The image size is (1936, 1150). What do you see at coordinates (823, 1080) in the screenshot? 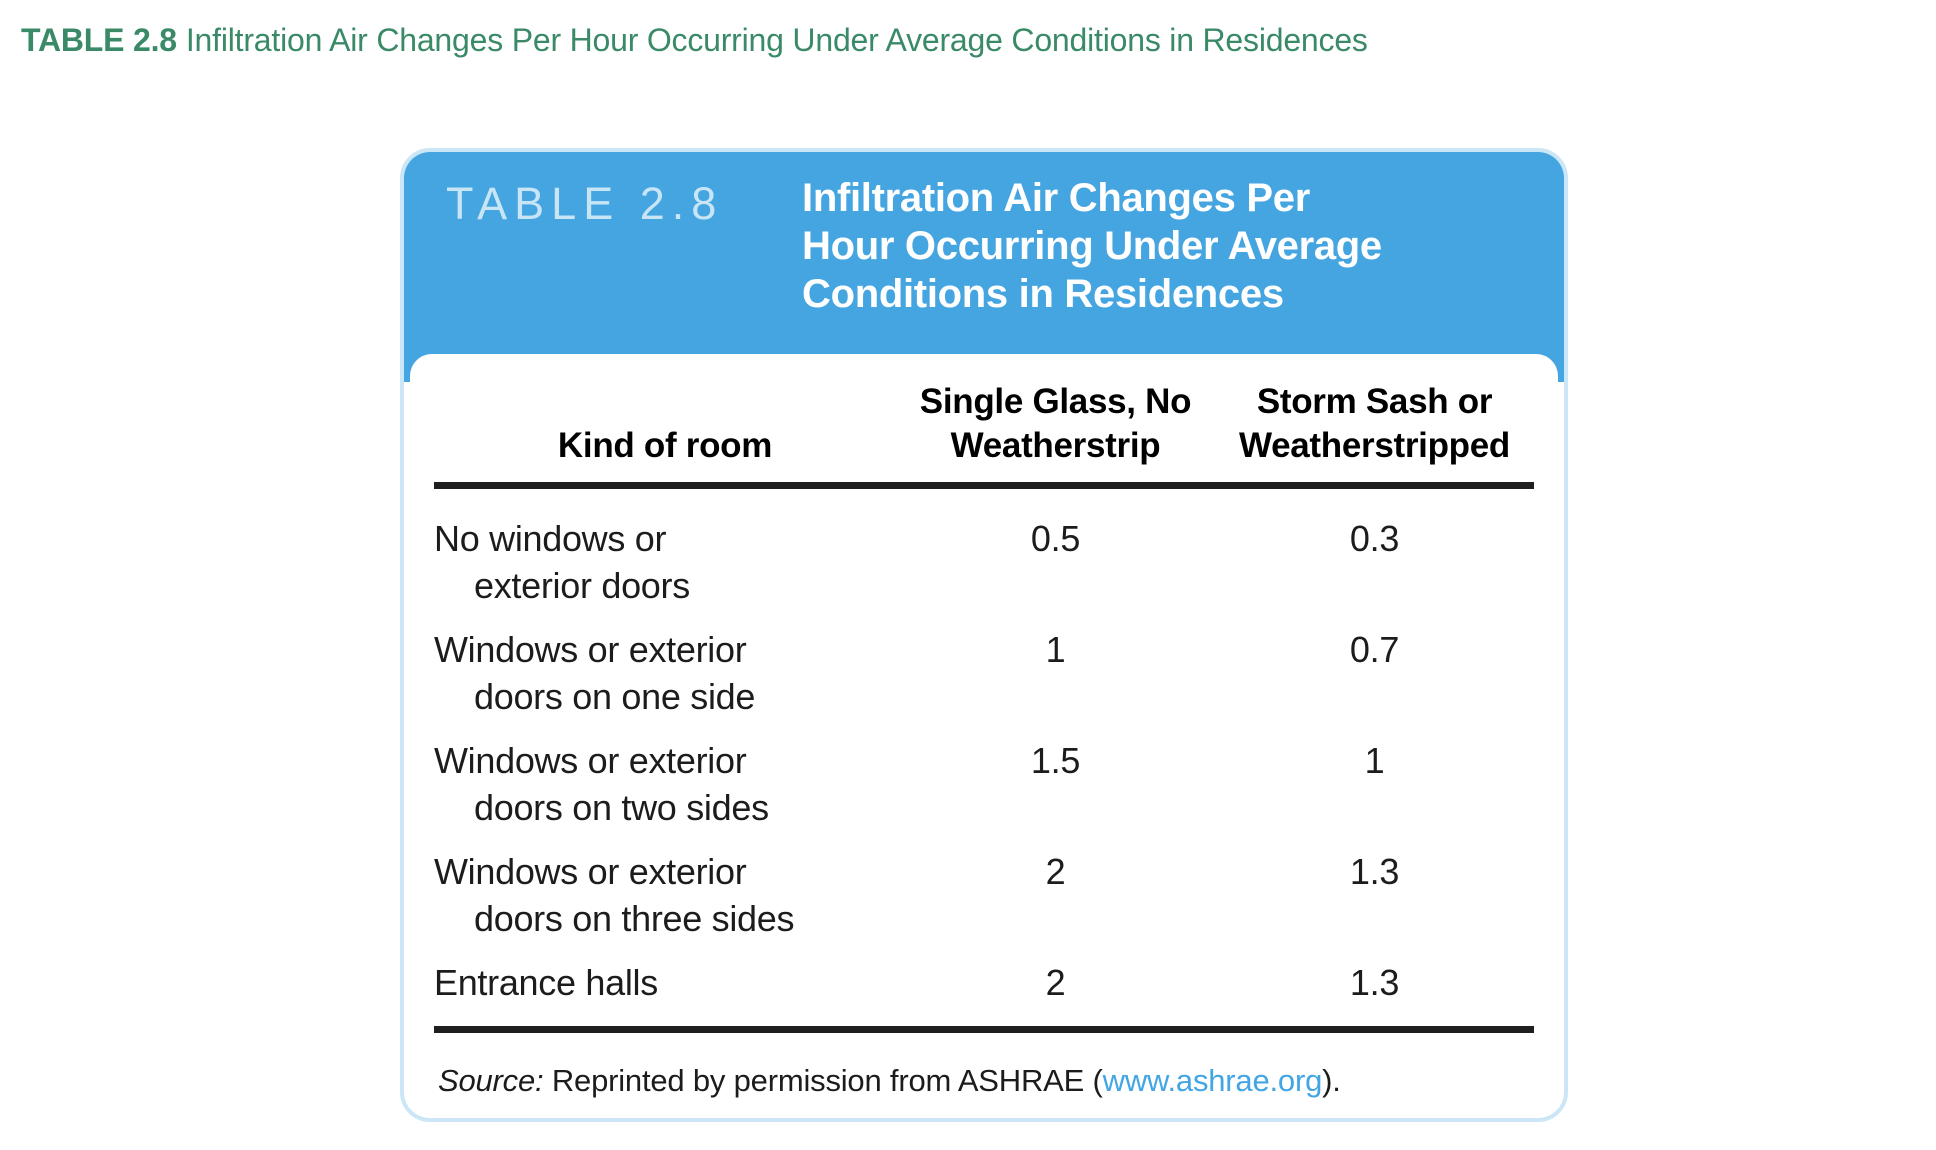
I see `source-text: Reprinted by permission from ASHRAE (` at bounding box center [823, 1080].